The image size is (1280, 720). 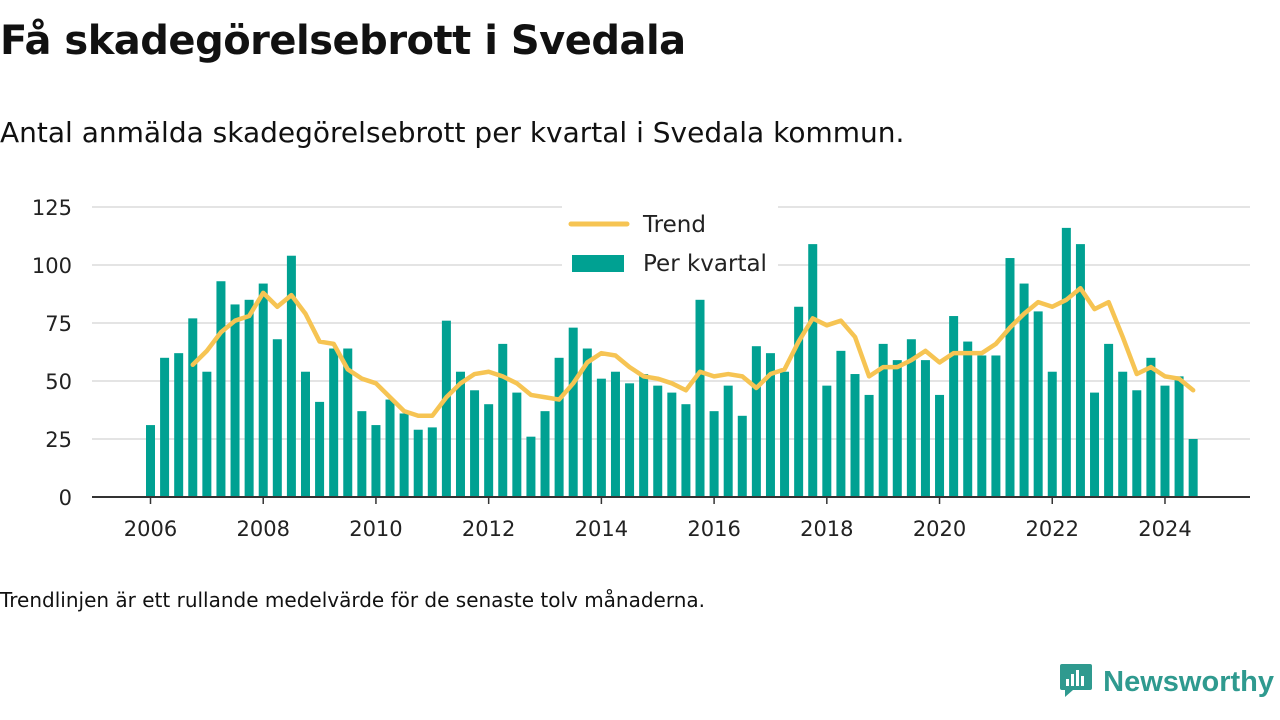 I want to click on y-tick-label: 75, so click(x=58, y=324).